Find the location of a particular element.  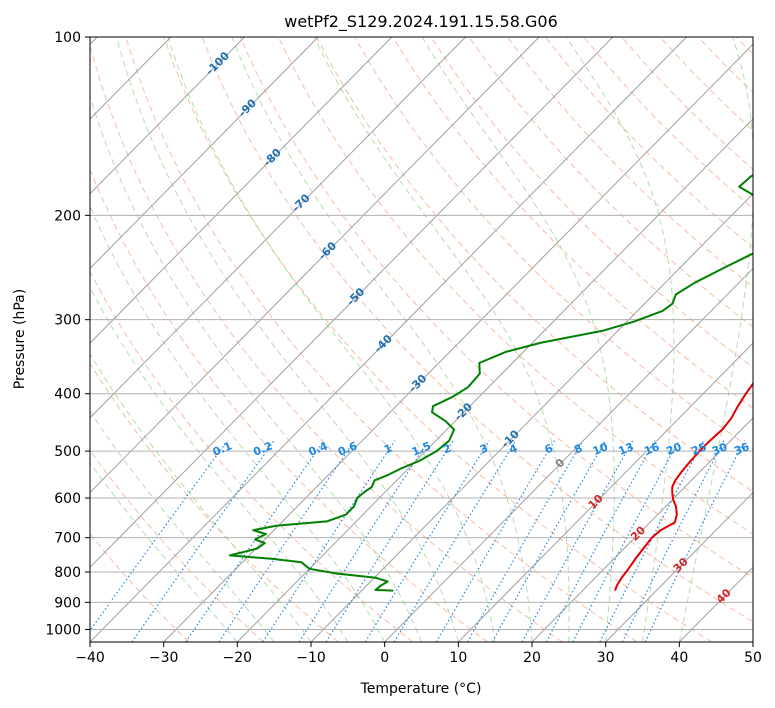

mixing-ratio-label: 2 is located at coordinates (447, 449).